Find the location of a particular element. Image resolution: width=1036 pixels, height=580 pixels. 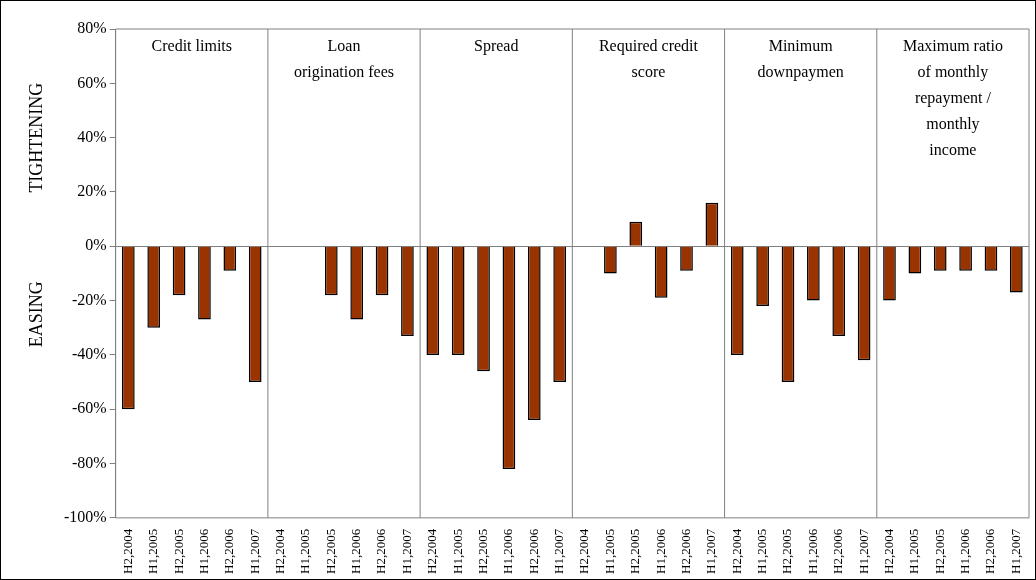

y-tick-label: -20% is located at coordinates (89, 299).